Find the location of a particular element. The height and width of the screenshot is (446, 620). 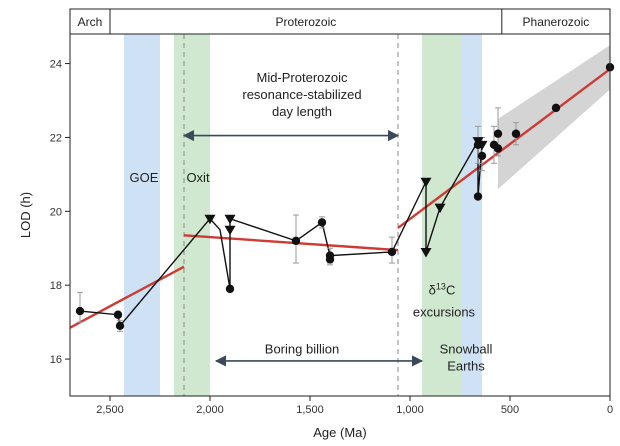

band-oxit is located at coordinates (192, 215).